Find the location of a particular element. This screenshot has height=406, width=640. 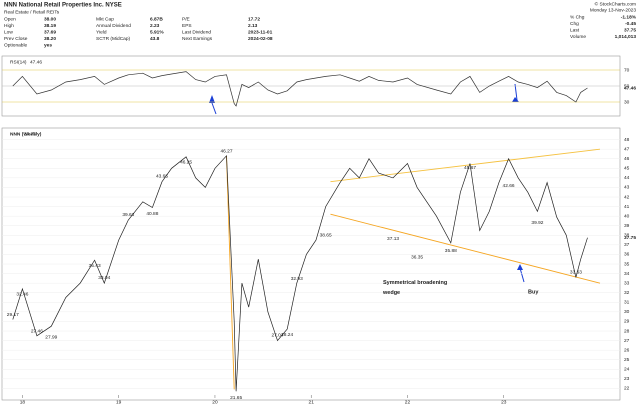

y-tick-label: 24 is located at coordinates (627, 370).